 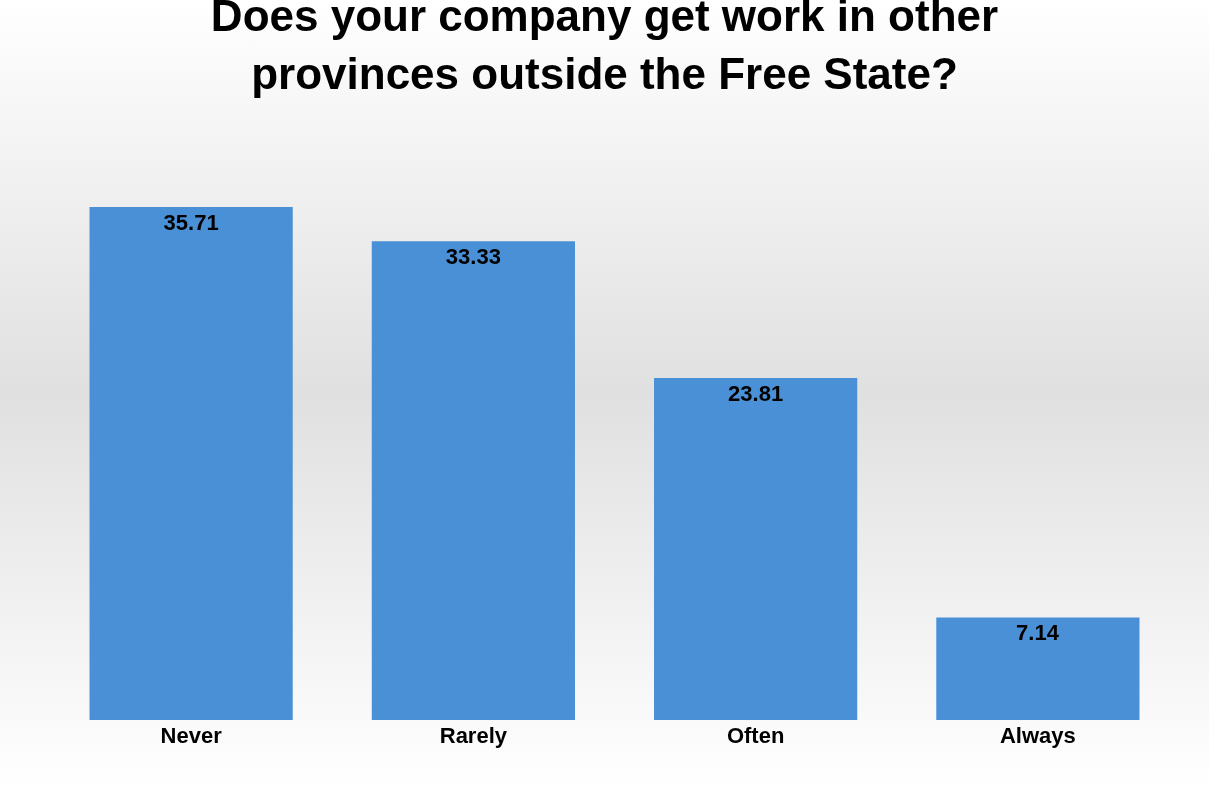 I want to click on data-label: 35.71, so click(x=191, y=222).